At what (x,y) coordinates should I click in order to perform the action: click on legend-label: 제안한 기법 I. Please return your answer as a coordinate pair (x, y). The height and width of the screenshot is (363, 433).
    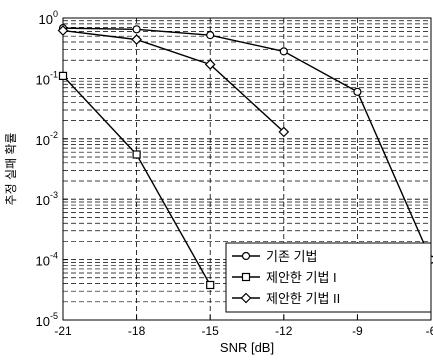
    Looking at the image, I should click on (301, 277).